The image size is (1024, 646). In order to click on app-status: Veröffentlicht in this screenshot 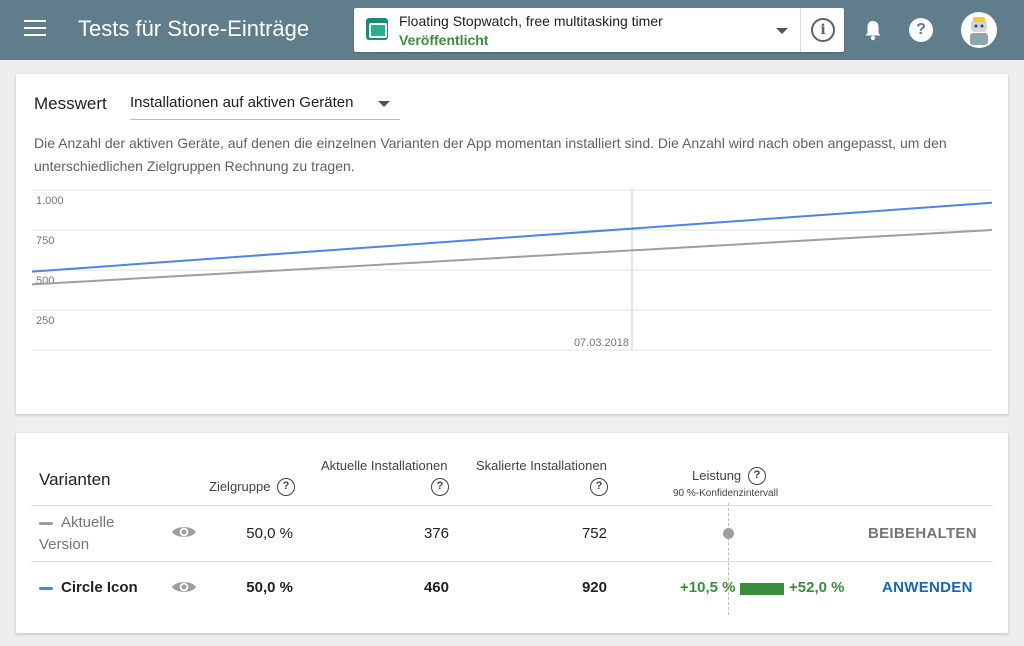, I will do `click(444, 40)`.